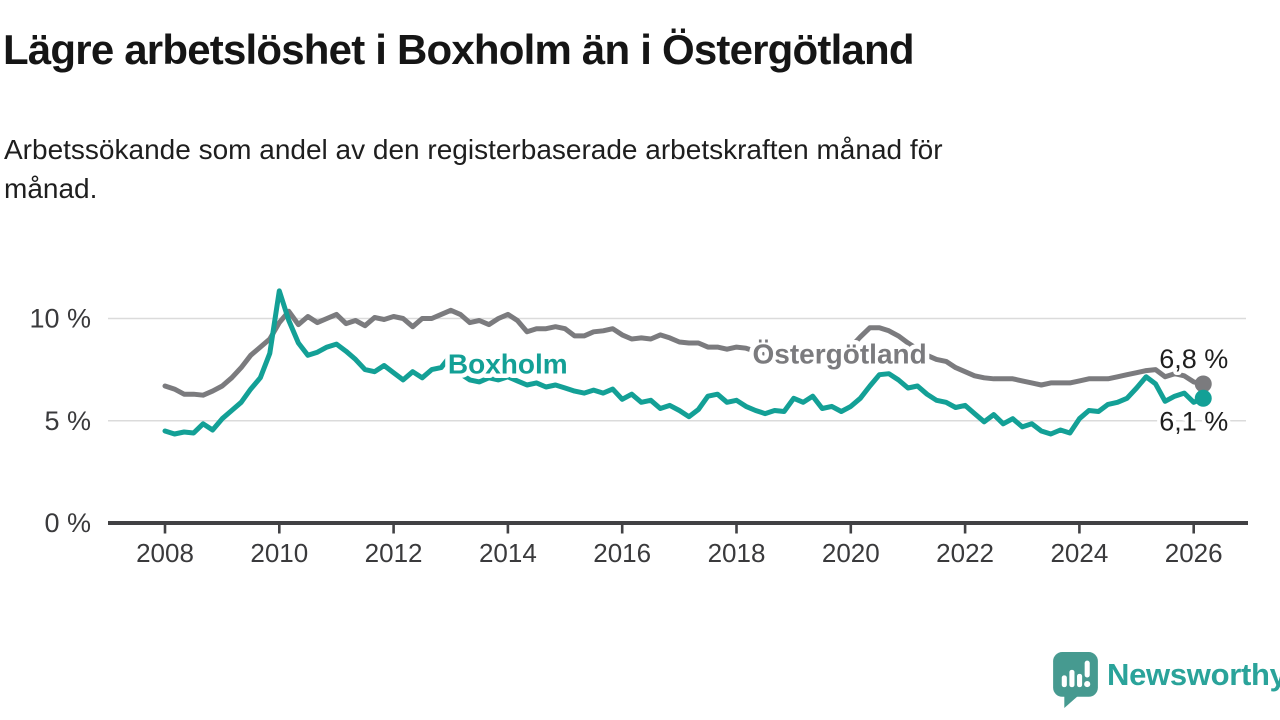 This screenshot has width=1280, height=720. I want to click on end-value-label-boxholm: 6,1 %, so click(1193, 421).